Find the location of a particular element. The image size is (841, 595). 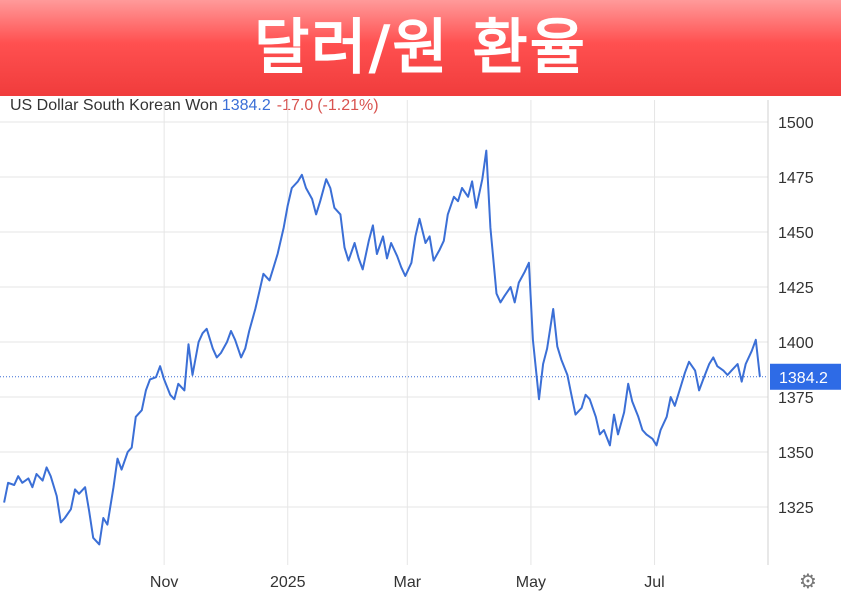

current-price: 1384.2 is located at coordinates (246, 105).